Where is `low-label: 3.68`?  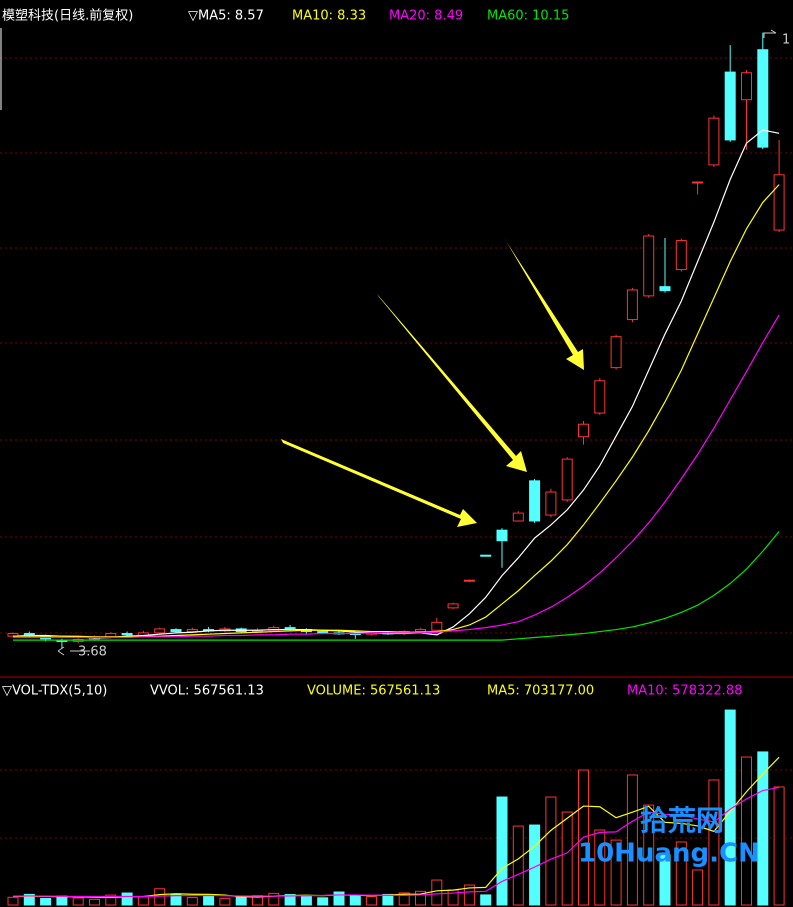
low-label: 3.68 is located at coordinates (92, 652).